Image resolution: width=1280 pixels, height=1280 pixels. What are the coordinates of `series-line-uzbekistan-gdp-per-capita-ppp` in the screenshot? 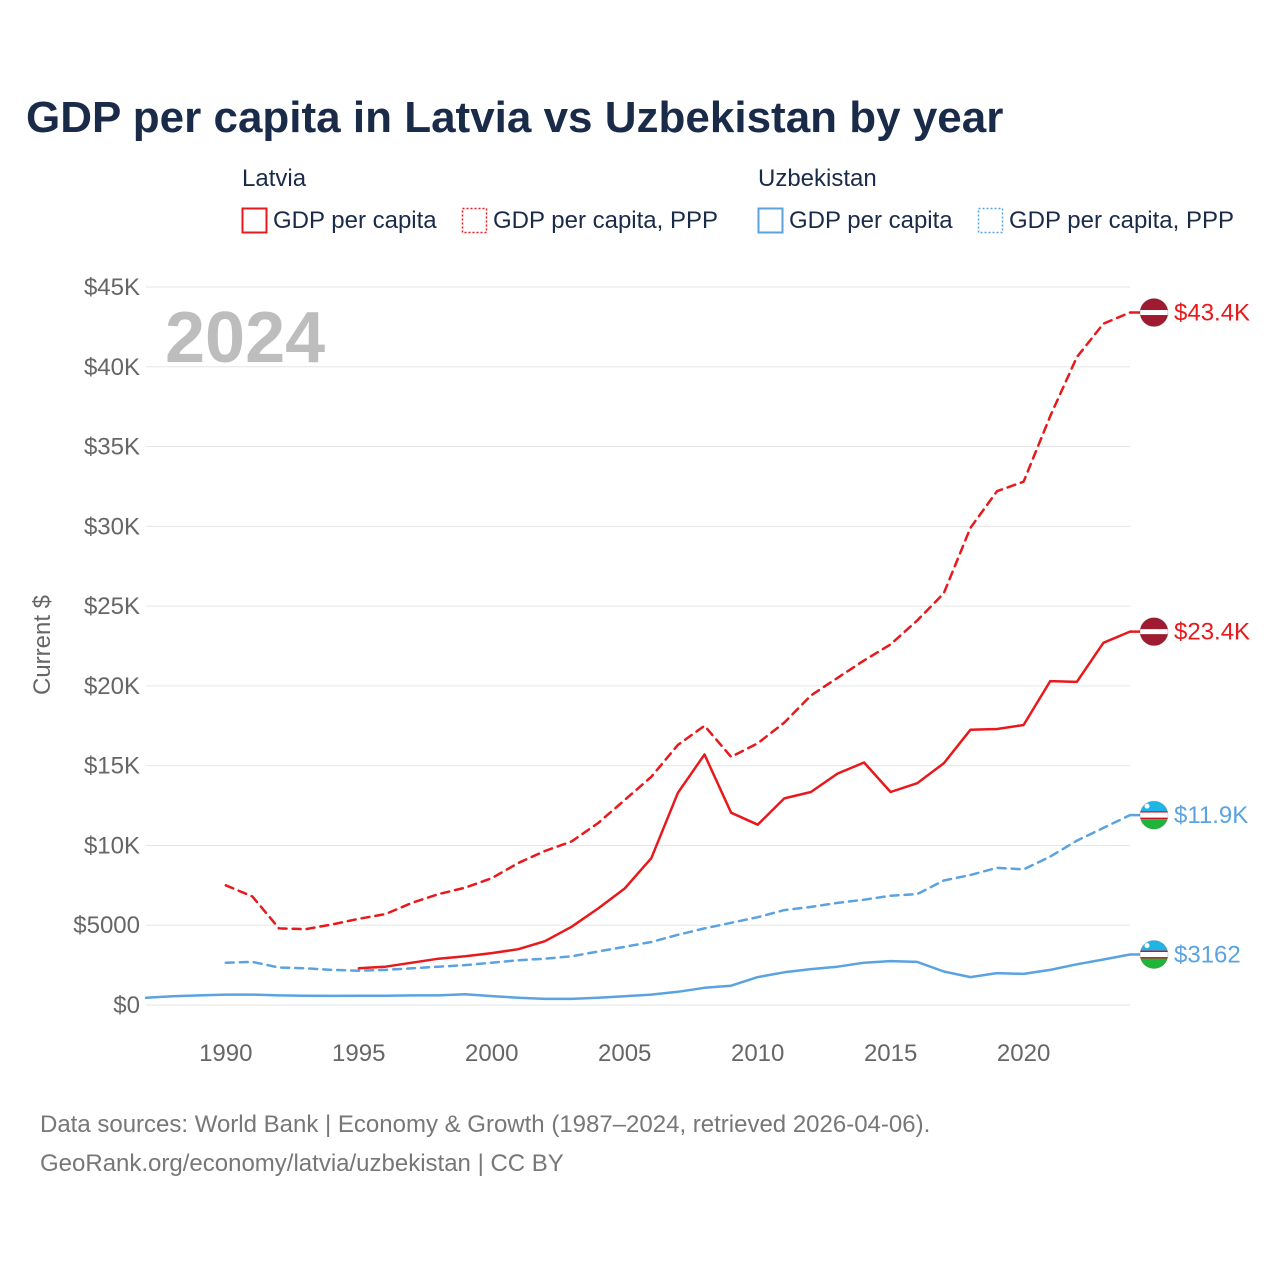 It's located at (678, 892).